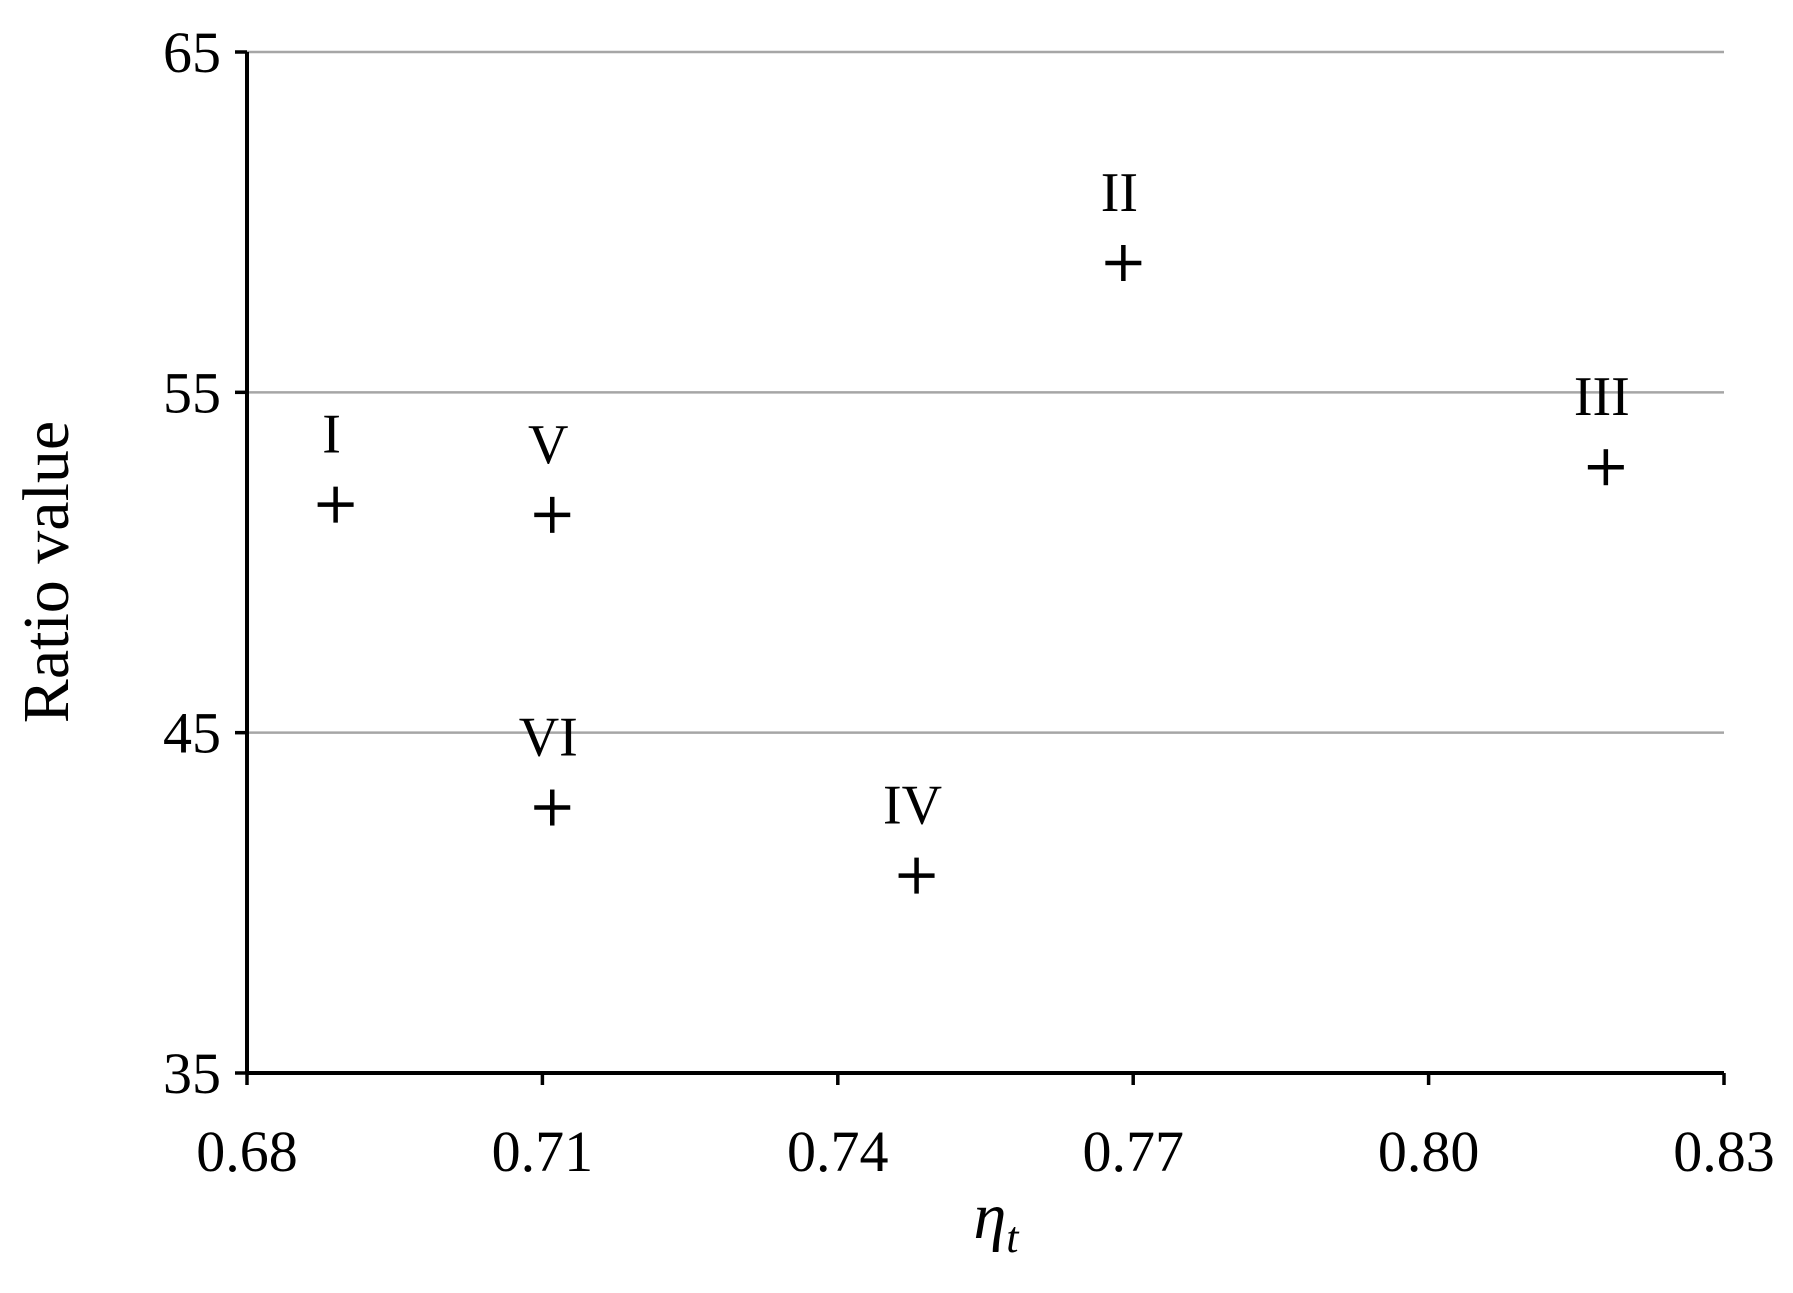 The image size is (1793, 1293). I want to click on data-point-IV: IV, so click(912, 834).